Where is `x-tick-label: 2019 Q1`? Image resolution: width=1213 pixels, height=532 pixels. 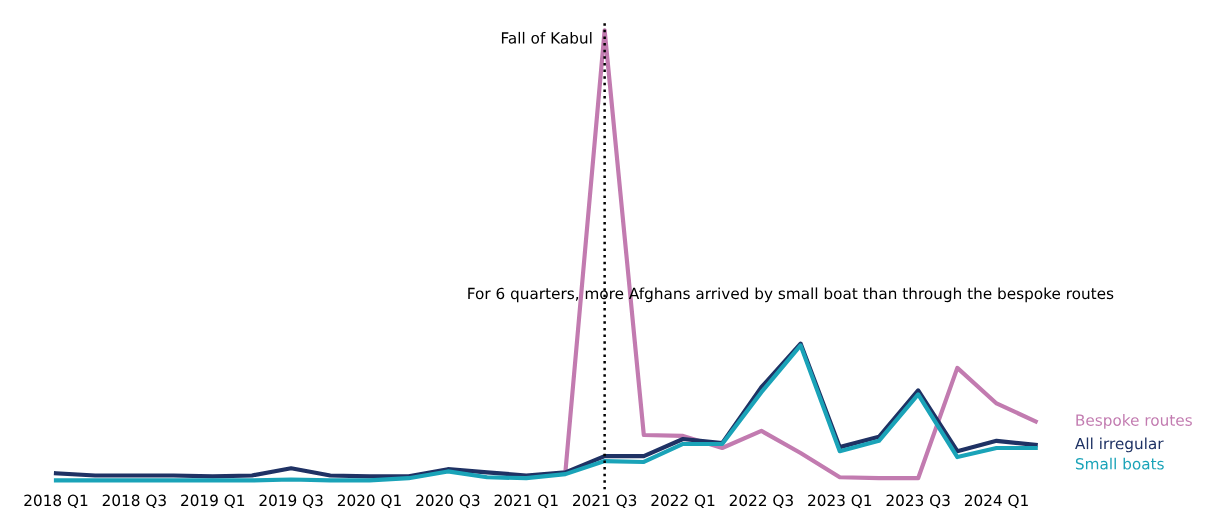
x-tick-label: 2019 Q1 is located at coordinates (213, 501).